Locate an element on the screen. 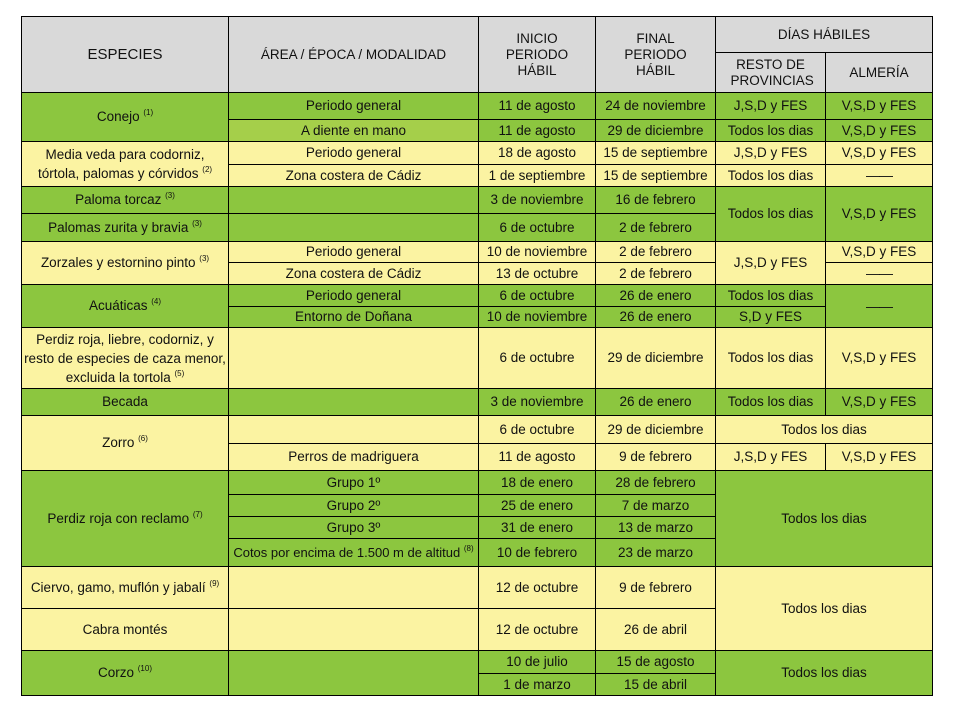 Image resolution: width=953 pixels, height=706 pixels. species-cell: Becada is located at coordinates (125, 402).